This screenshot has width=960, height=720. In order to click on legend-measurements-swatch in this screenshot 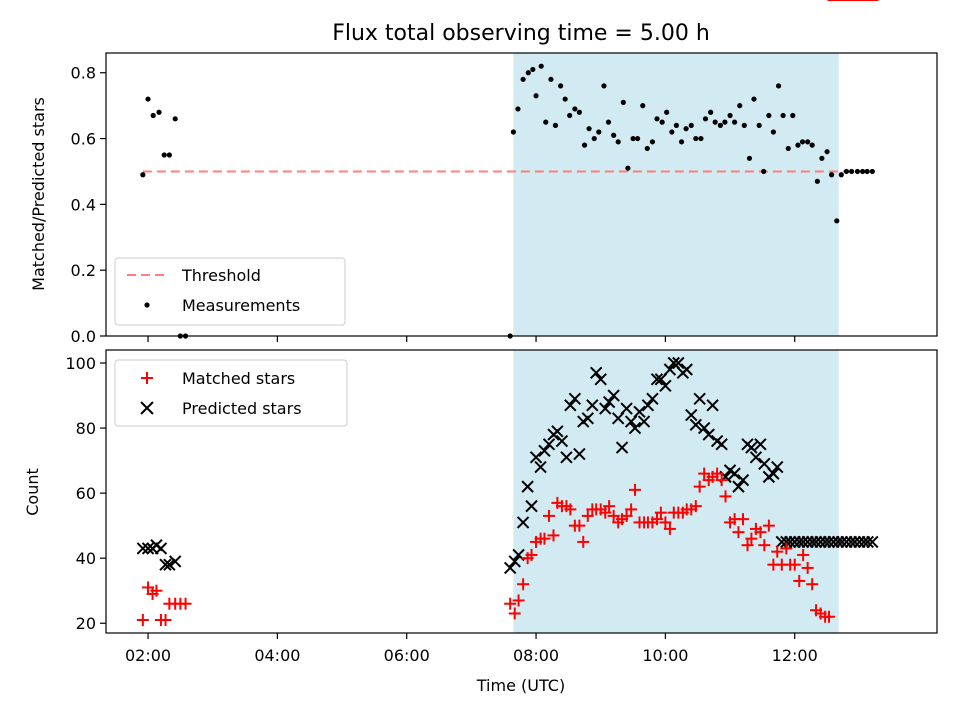, I will do `click(147, 305)`.